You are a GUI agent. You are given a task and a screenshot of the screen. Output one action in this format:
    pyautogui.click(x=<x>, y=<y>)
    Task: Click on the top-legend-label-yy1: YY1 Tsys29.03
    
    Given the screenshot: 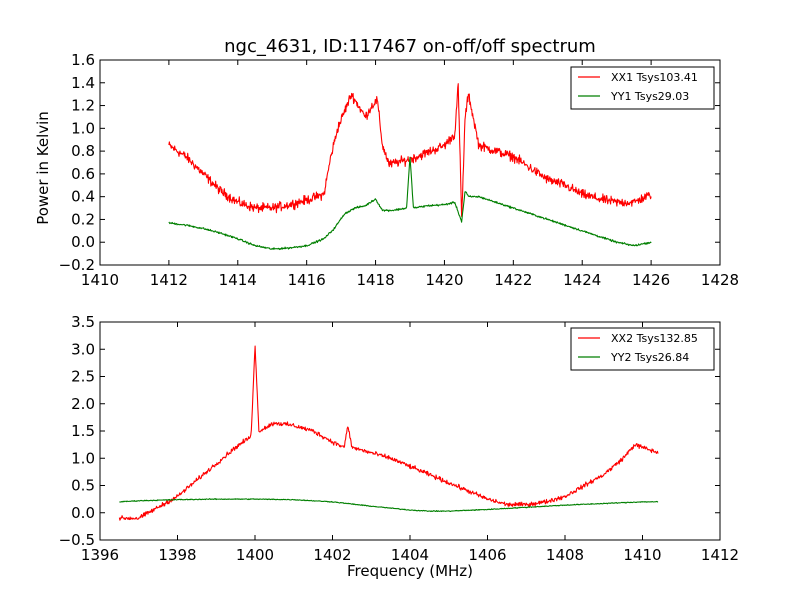 What is the action you would take?
    pyautogui.click(x=649, y=96)
    